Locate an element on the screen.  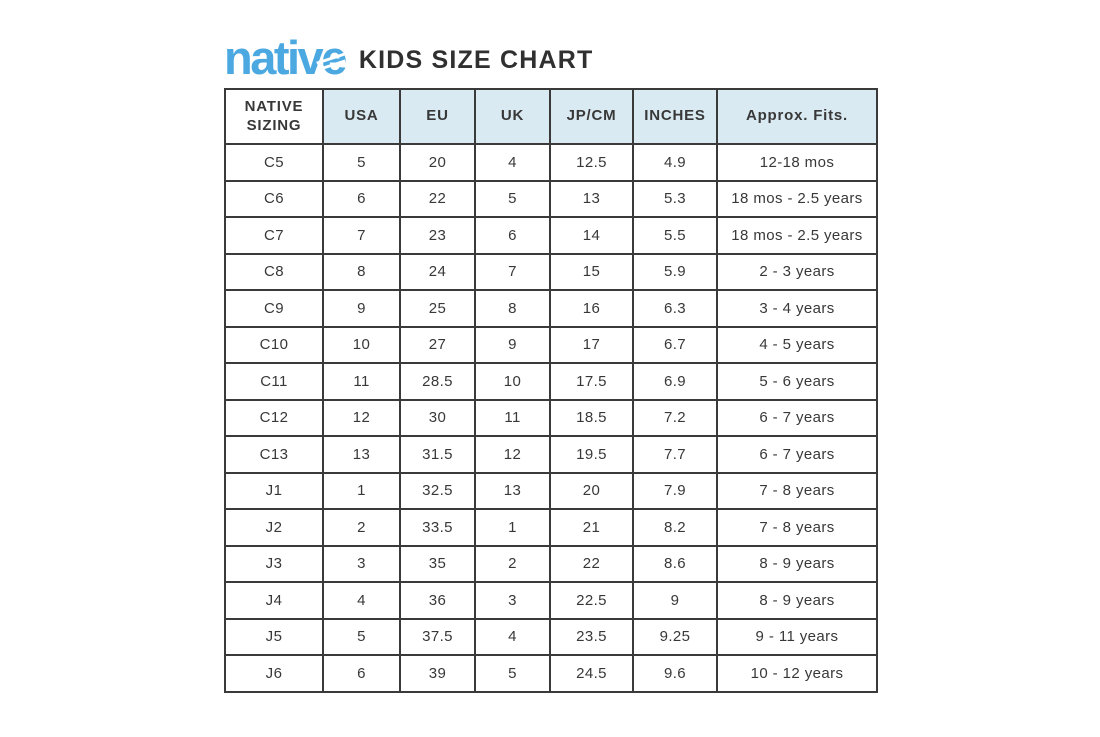
size-value-cell: 32.5 is located at coordinates (437, 490).